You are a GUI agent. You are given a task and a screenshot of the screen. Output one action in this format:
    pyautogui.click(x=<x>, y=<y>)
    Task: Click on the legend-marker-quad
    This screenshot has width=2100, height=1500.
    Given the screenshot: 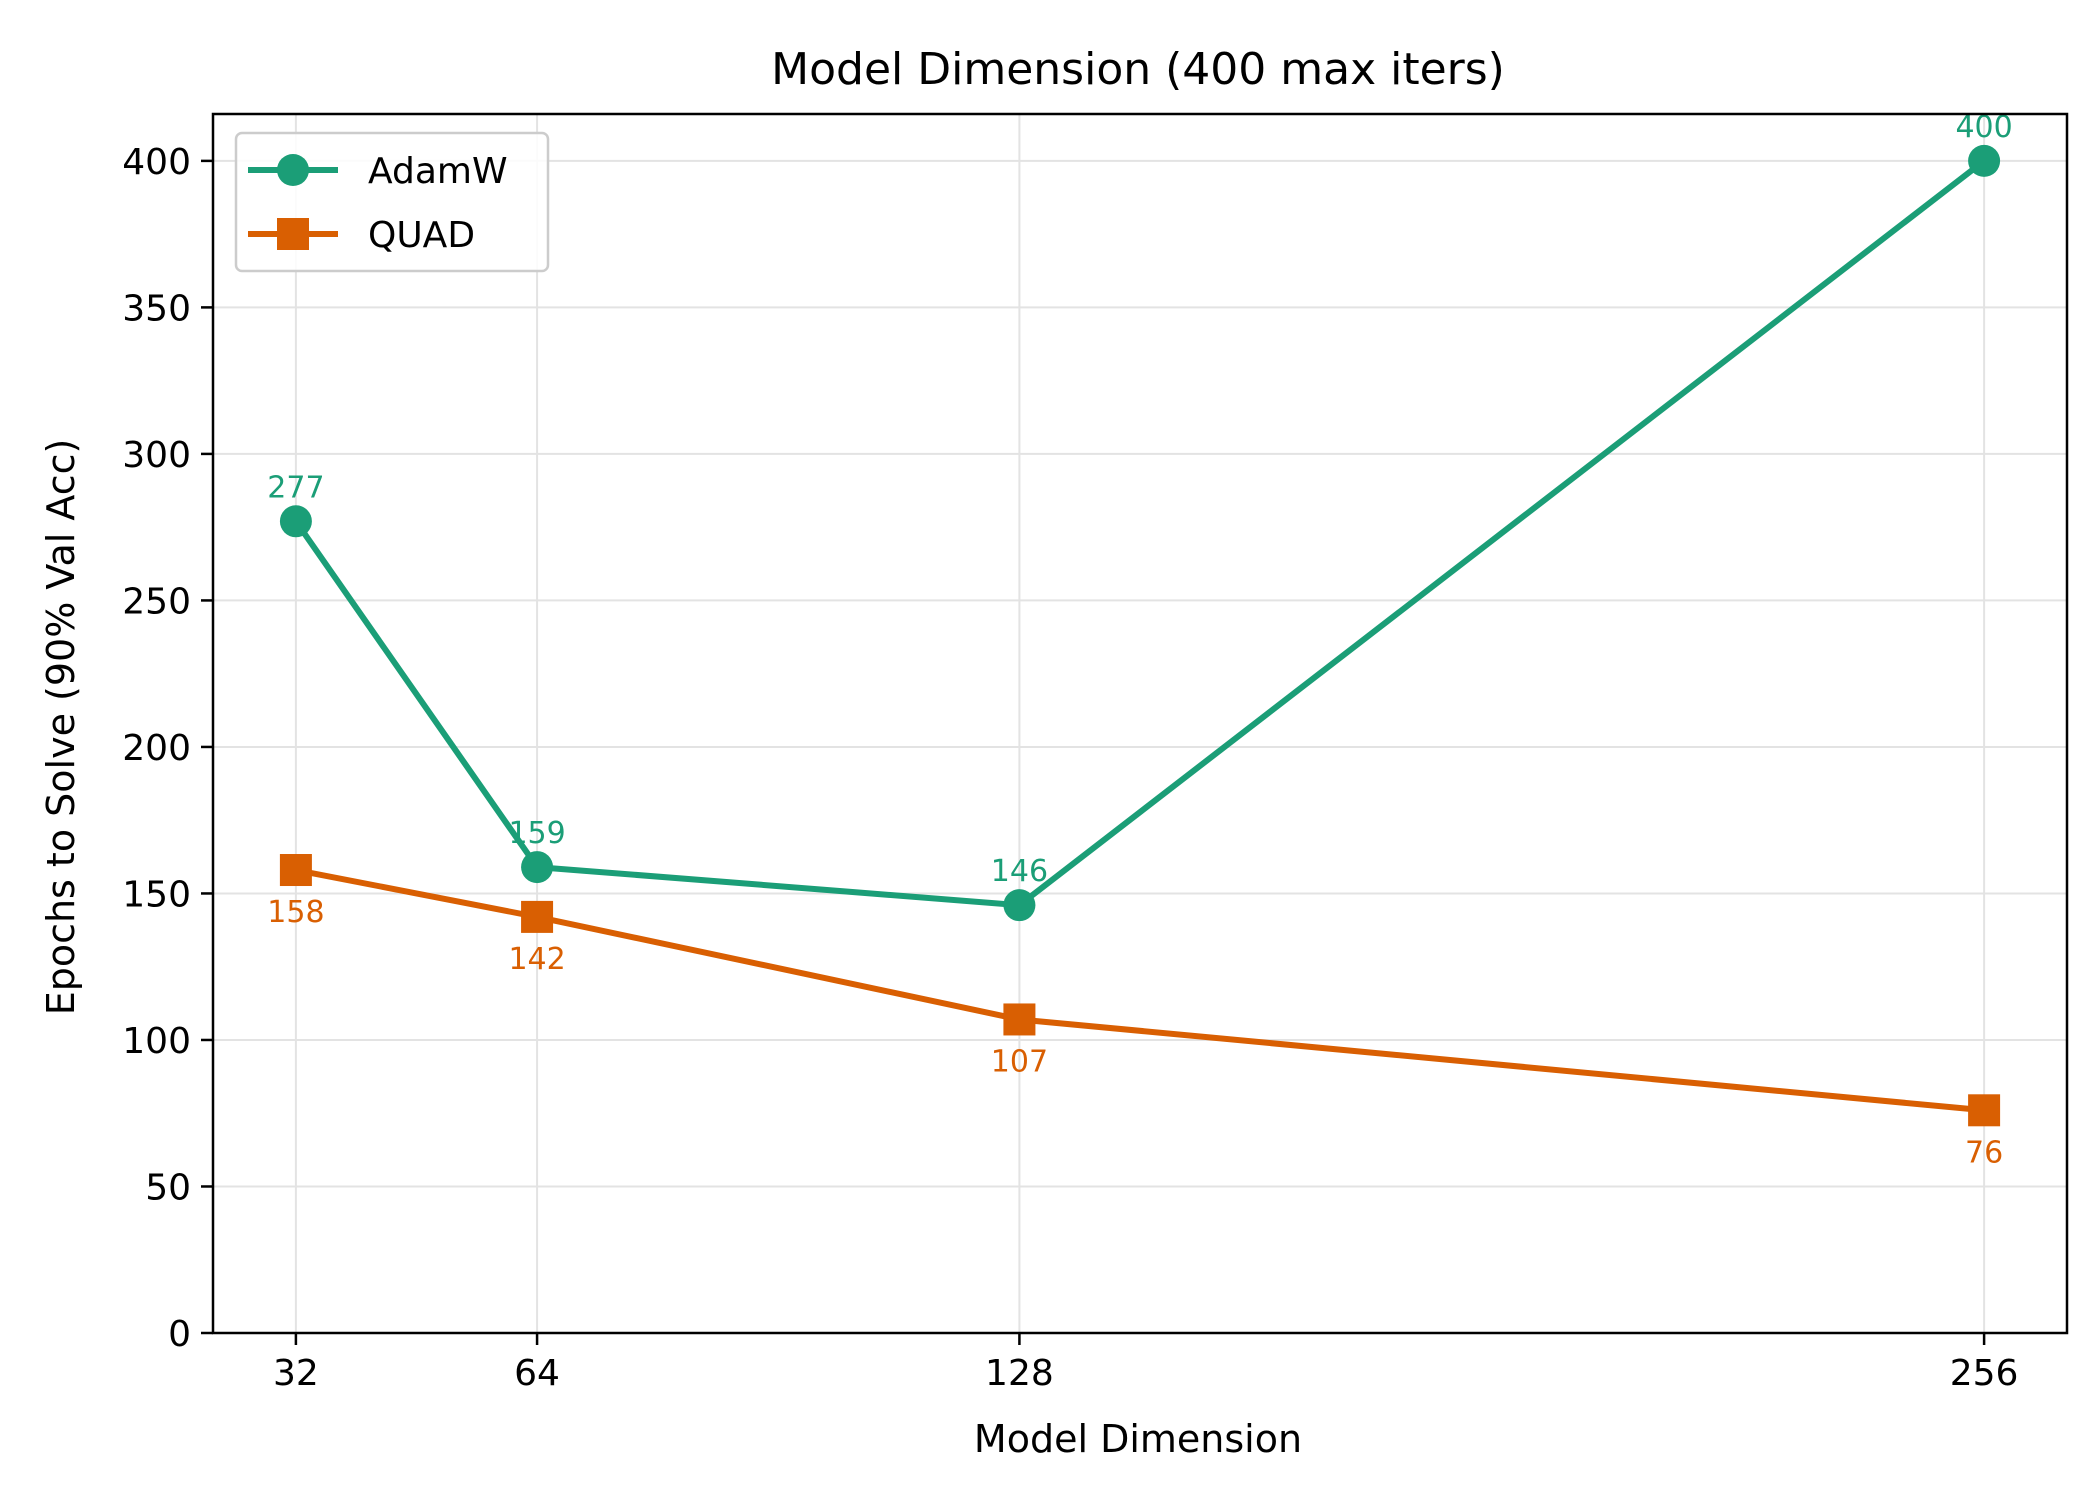 What is the action you would take?
    pyautogui.click(x=293, y=234)
    